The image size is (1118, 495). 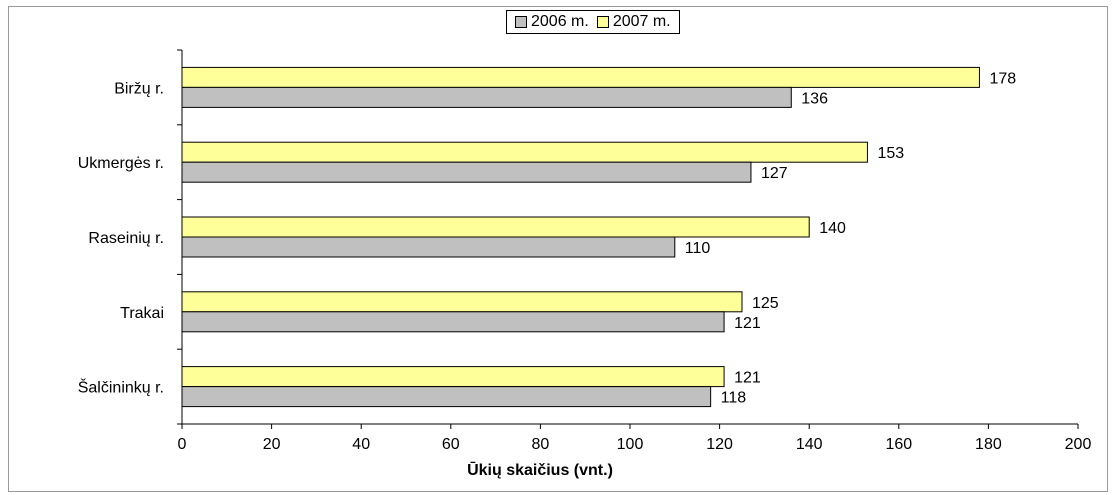 What do you see at coordinates (809, 444) in the screenshot?
I see `x-tick-label: 140` at bounding box center [809, 444].